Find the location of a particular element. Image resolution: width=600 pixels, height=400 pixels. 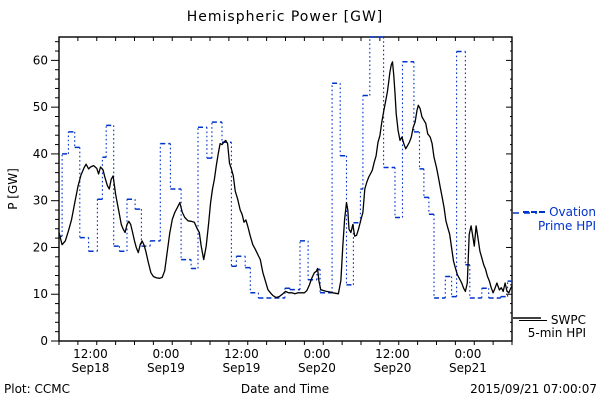

swpc-solid-line-swatch is located at coordinates (532, 320).